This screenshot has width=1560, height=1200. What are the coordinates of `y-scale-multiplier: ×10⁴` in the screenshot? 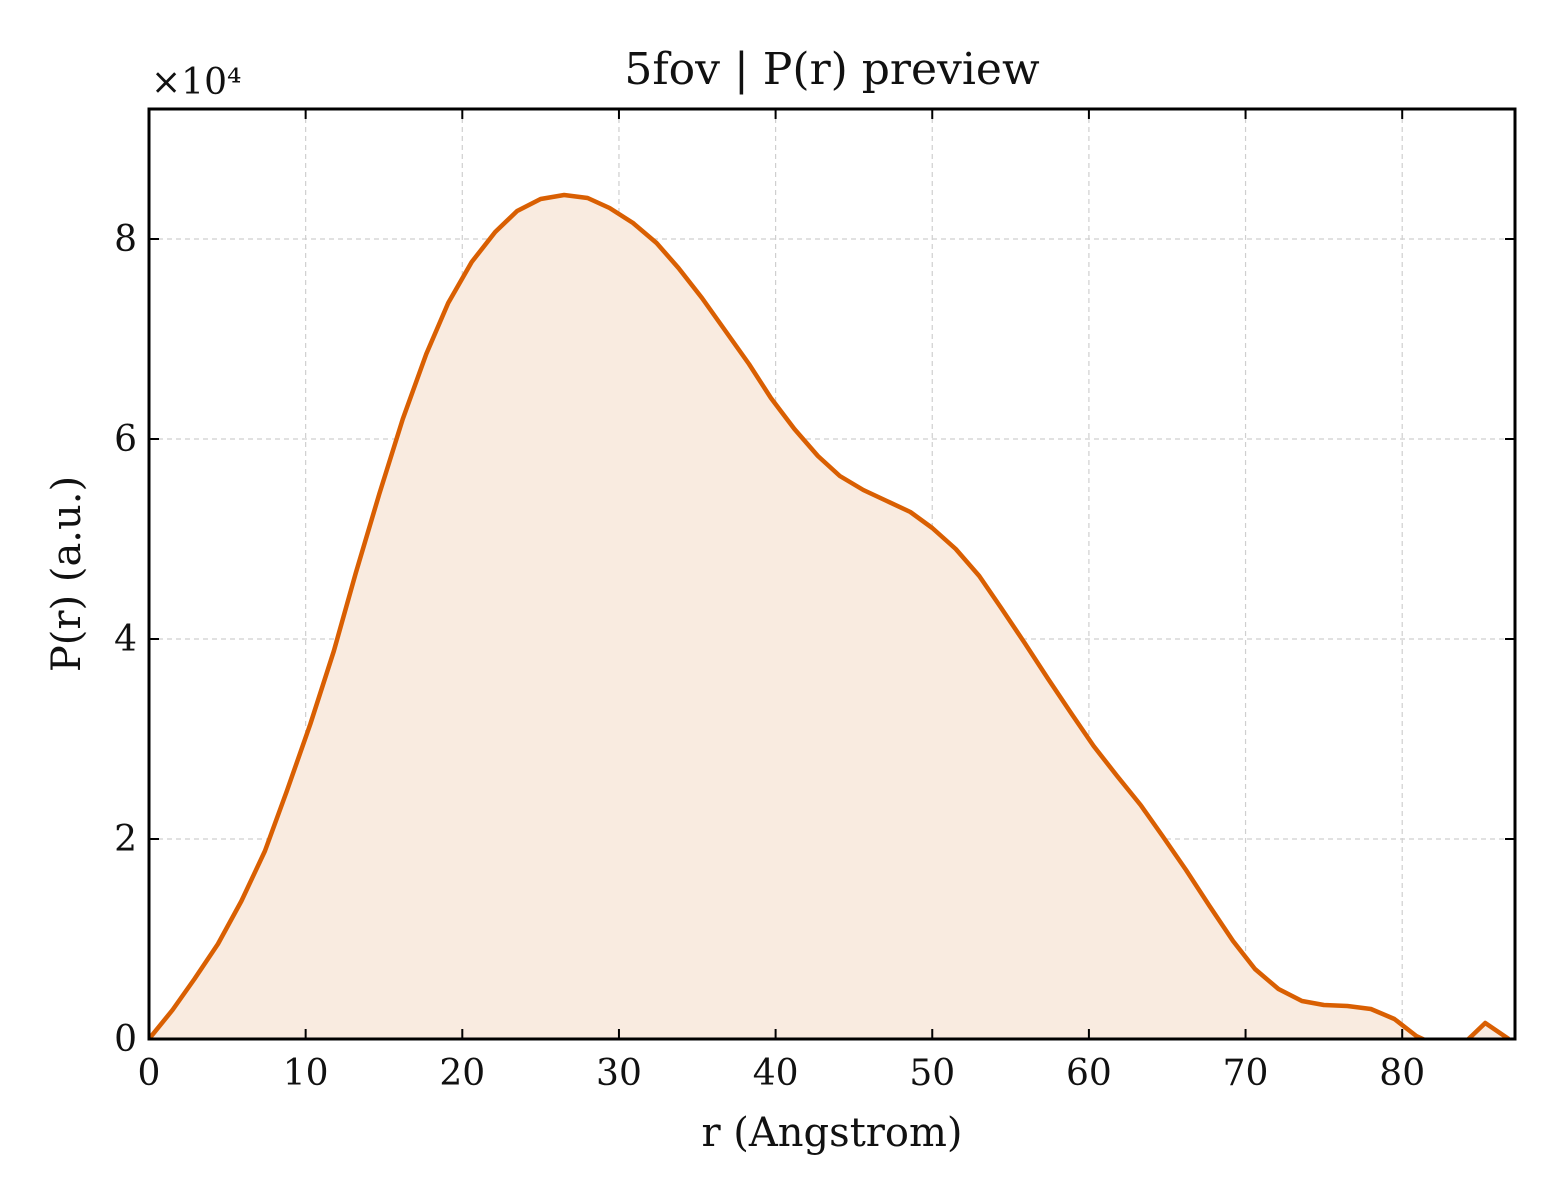 It's located at (196, 82).